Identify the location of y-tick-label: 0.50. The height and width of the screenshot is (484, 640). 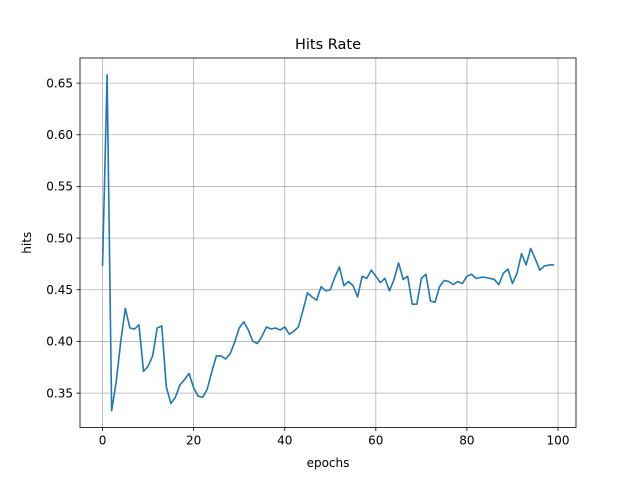
(59, 238).